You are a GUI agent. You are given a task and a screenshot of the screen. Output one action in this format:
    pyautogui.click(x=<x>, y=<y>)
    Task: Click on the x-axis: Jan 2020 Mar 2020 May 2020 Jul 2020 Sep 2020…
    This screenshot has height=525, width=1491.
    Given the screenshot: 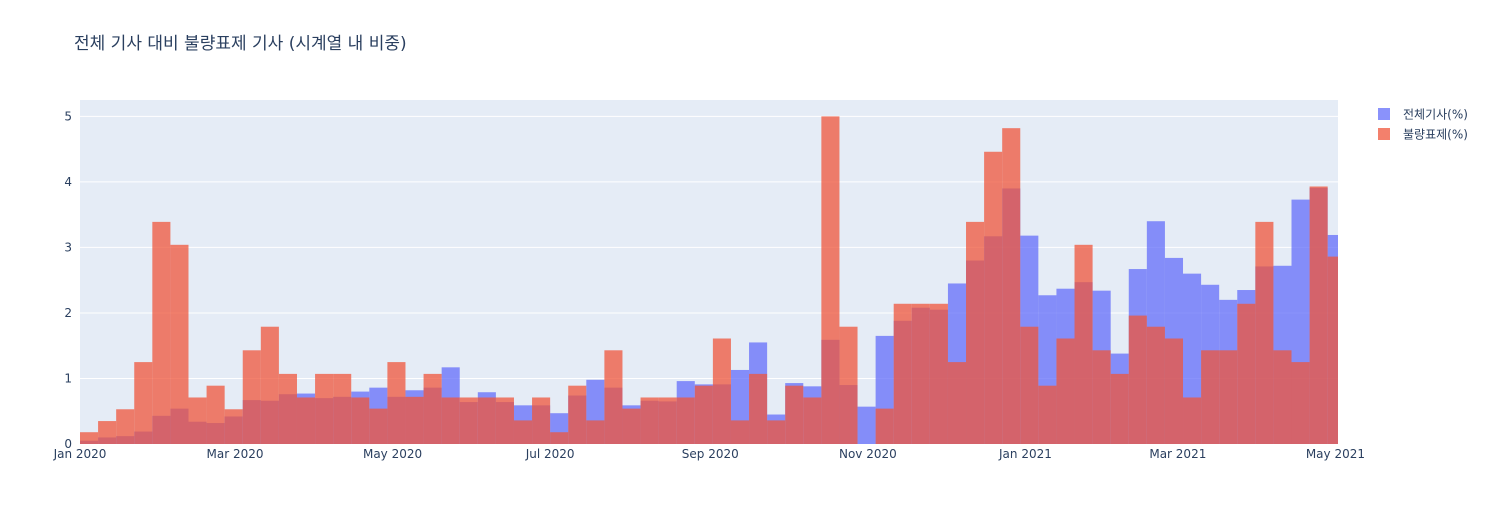 What is the action you would take?
    pyautogui.click(x=709, y=454)
    